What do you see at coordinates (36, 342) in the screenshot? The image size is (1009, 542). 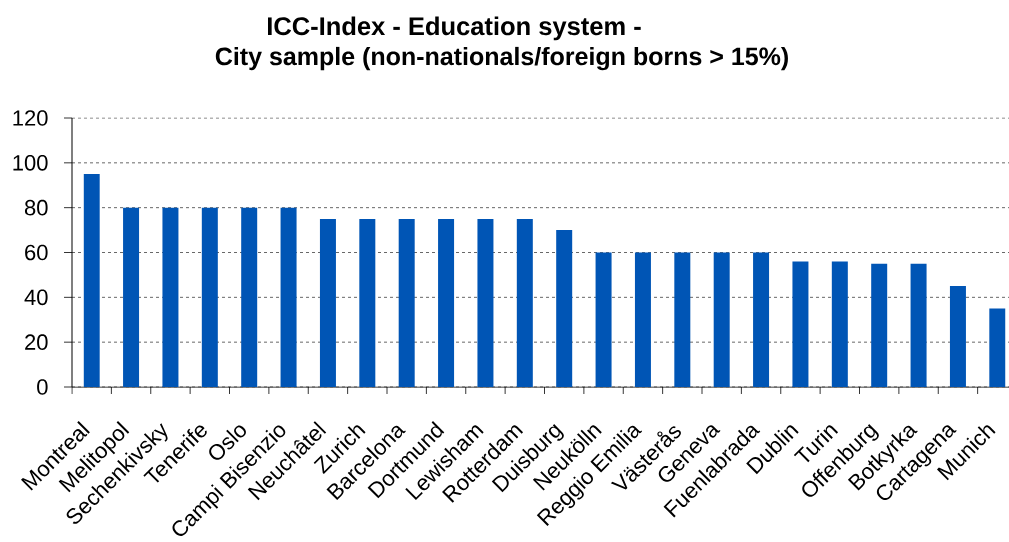 I see `y-tick-label: 20` at bounding box center [36, 342].